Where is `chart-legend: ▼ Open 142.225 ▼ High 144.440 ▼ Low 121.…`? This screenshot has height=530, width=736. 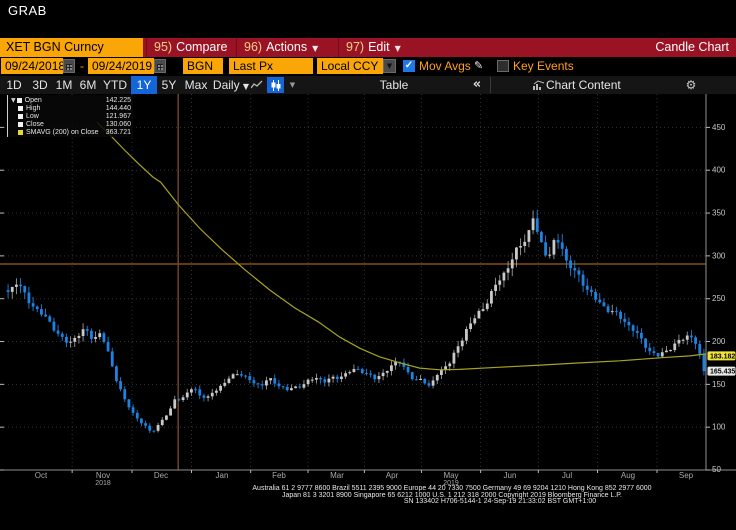 chart-legend: ▼ Open 142.225 ▼ High 144.440 ▼ Low 121.… is located at coordinates (70, 116).